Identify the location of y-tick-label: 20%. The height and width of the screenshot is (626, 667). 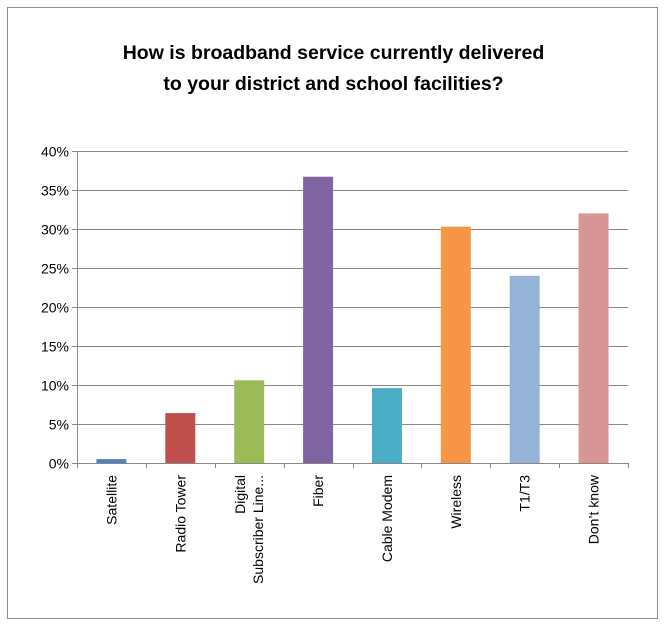
(55, 308).